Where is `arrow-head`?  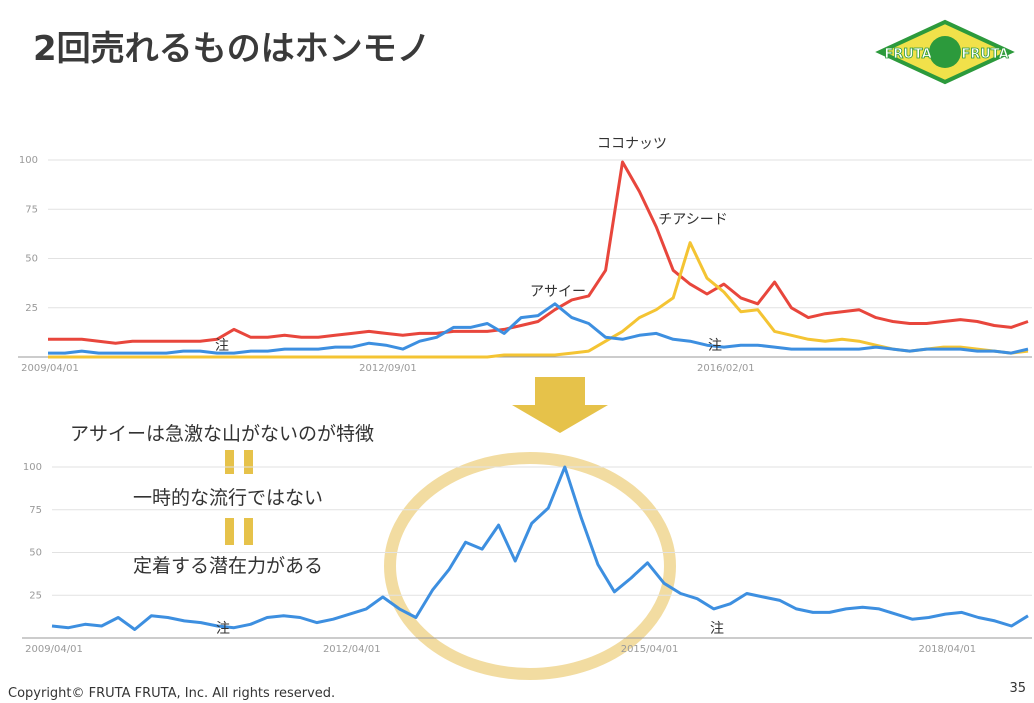
arrow-head is located at coordinates (560, 419).